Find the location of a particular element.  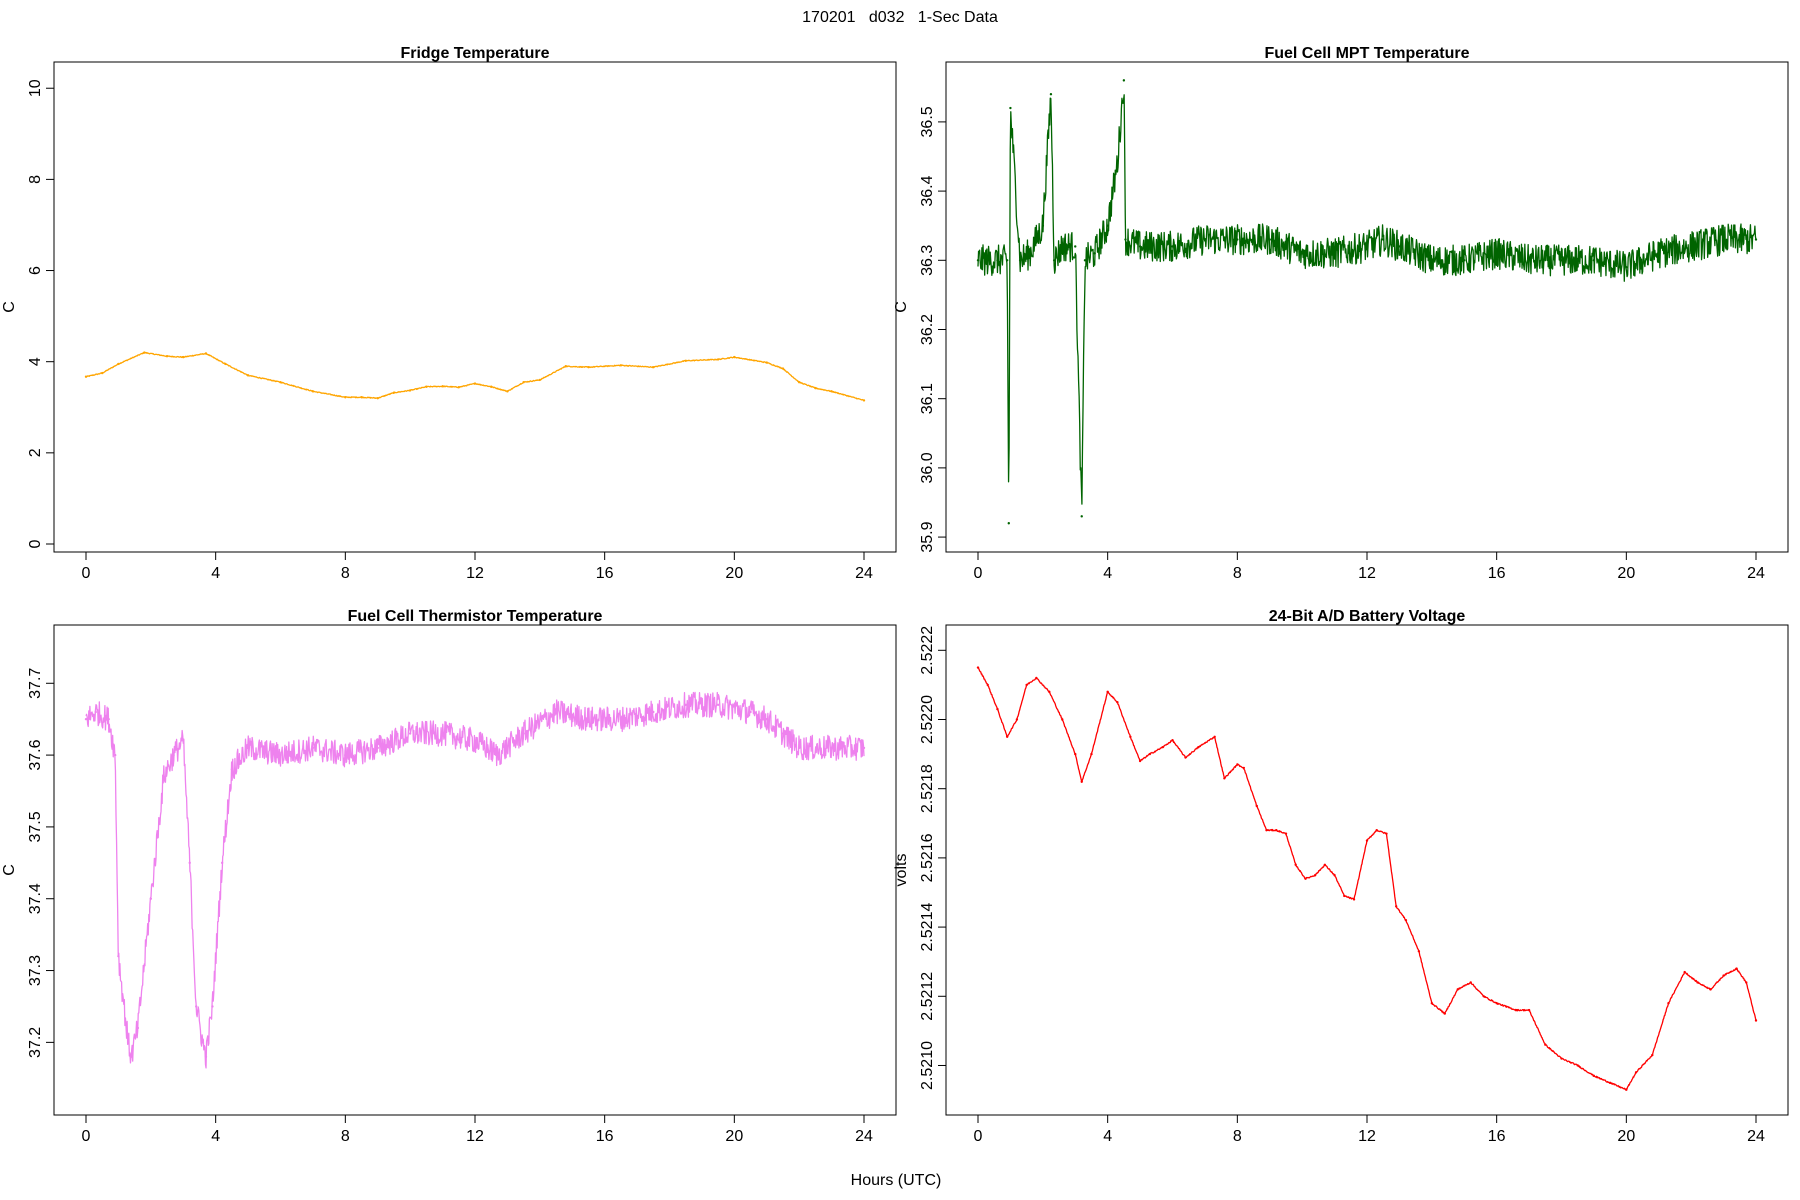

y-tick-label: 2.5220 is located at coordinates (927, 719).